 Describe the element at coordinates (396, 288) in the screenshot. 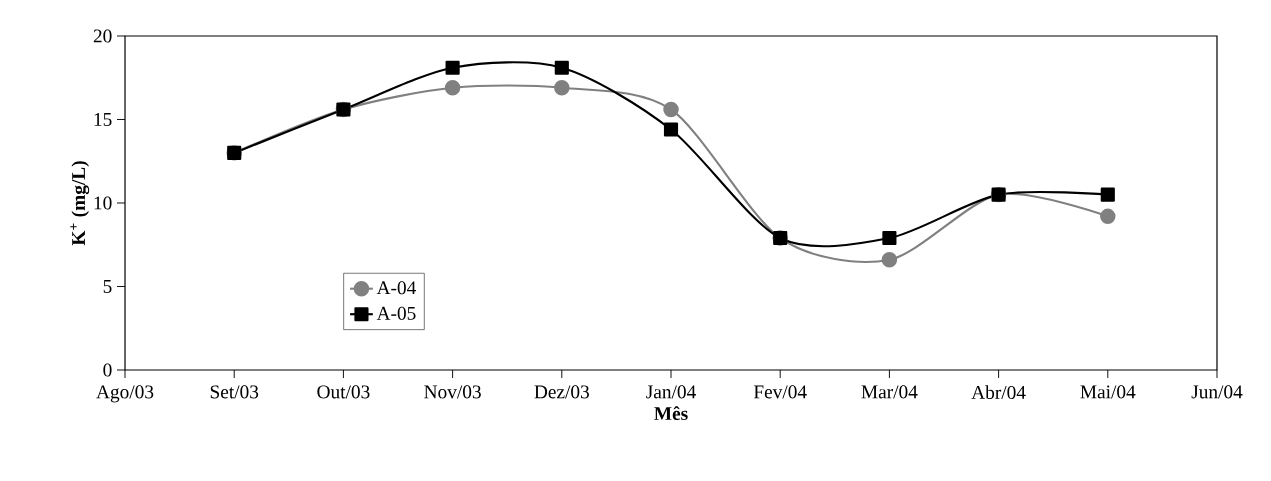

I see `legend-label: A-04` at that location.